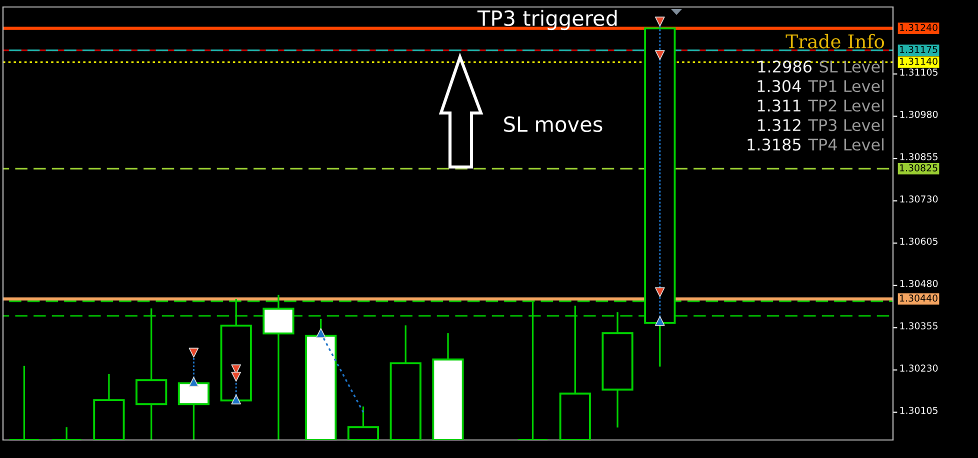 This screenshot has height=458, width=978. Describe the element at coordinates (779, 86) in the screenshot. I see `annotation: 1.304` at that location.